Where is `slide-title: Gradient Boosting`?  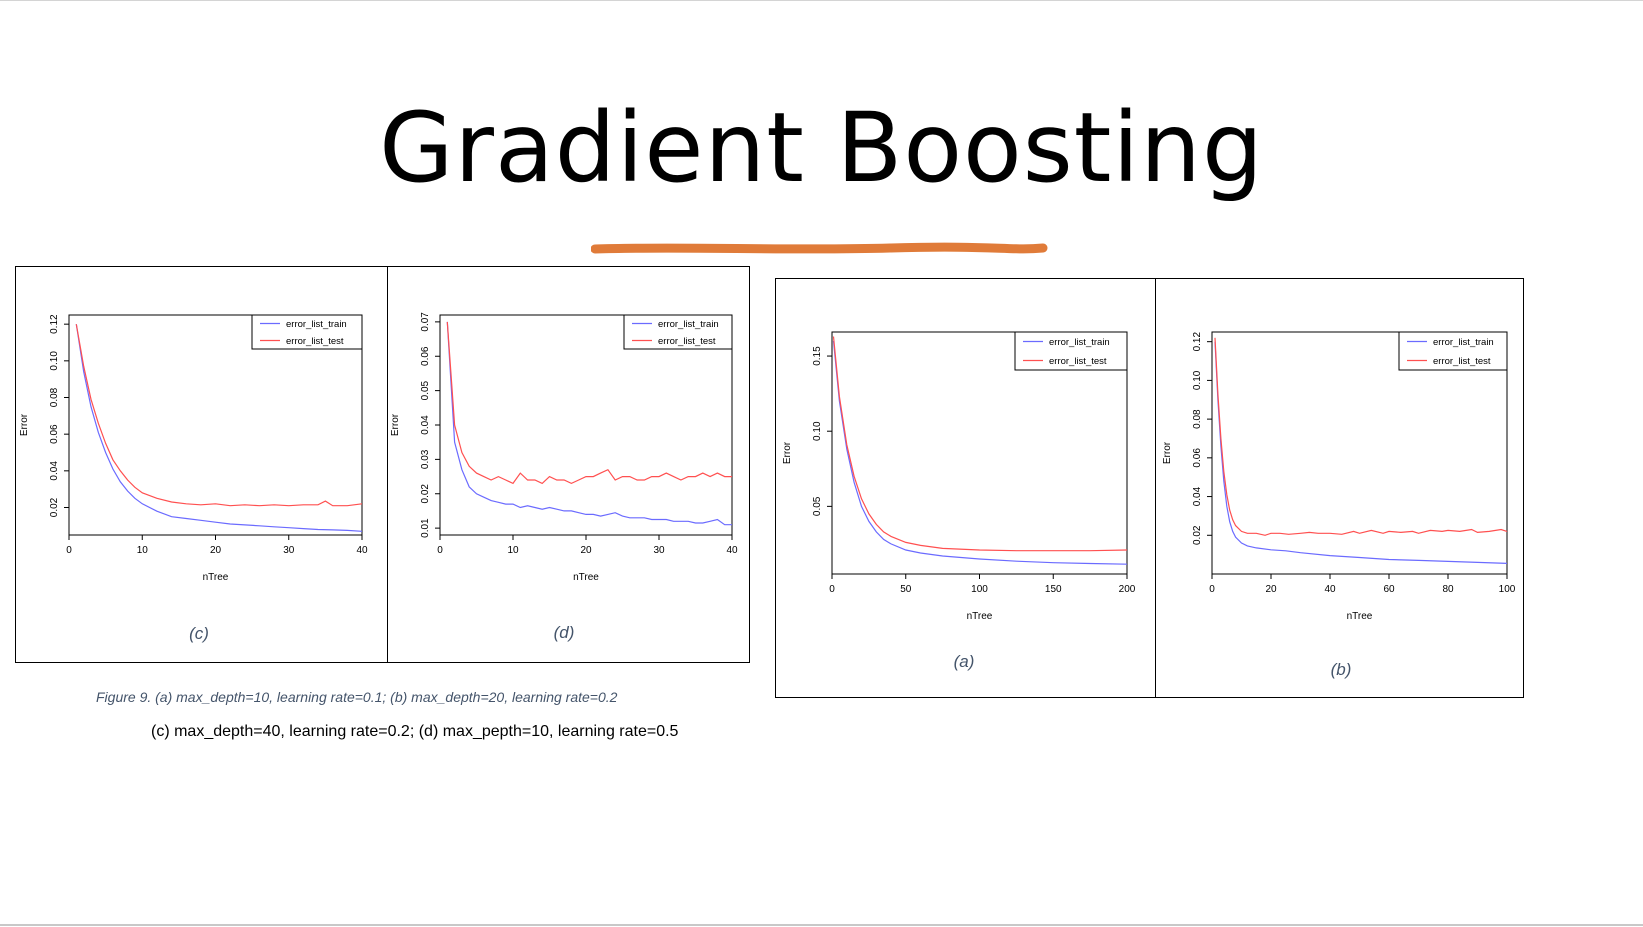
slide-title: Gradient Boosting is located at coordinates (821, 148).